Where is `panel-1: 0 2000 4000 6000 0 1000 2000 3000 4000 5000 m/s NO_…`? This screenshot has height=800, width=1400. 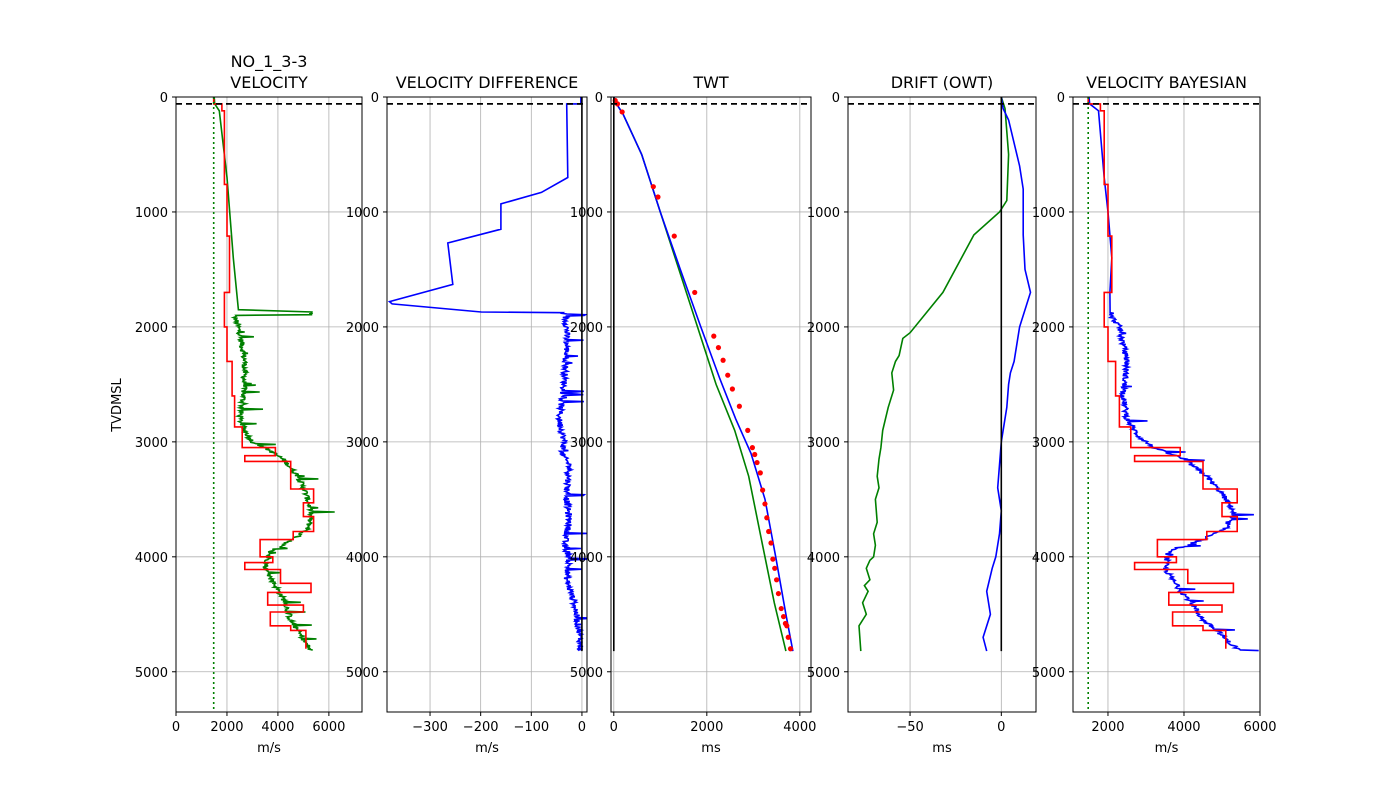 panel-1: 0 2000 4000 6000 0 1000 2000 3000 4000 5000 m/s NO_… is located at coordinates (248, 404).